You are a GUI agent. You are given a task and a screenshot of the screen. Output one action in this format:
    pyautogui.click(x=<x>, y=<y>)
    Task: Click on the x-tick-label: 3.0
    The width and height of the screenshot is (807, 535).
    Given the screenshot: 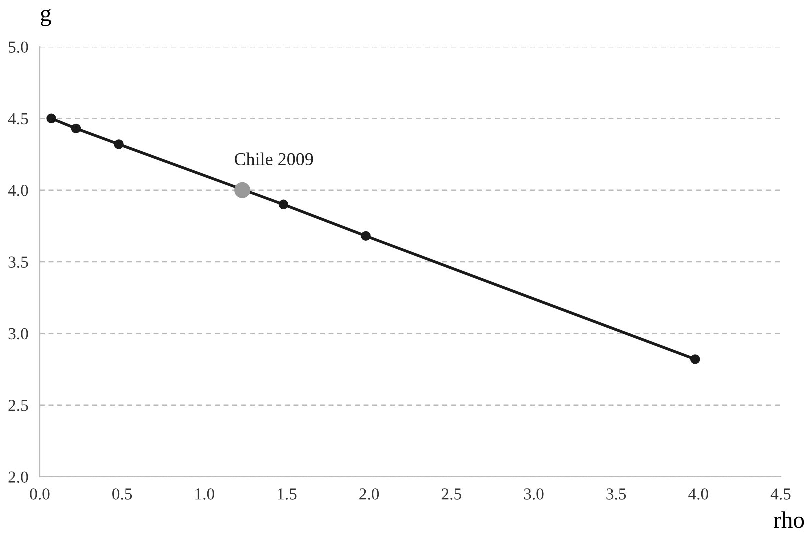 What is the action you would take?
    pyautogui.click(x=534, y=494)
    